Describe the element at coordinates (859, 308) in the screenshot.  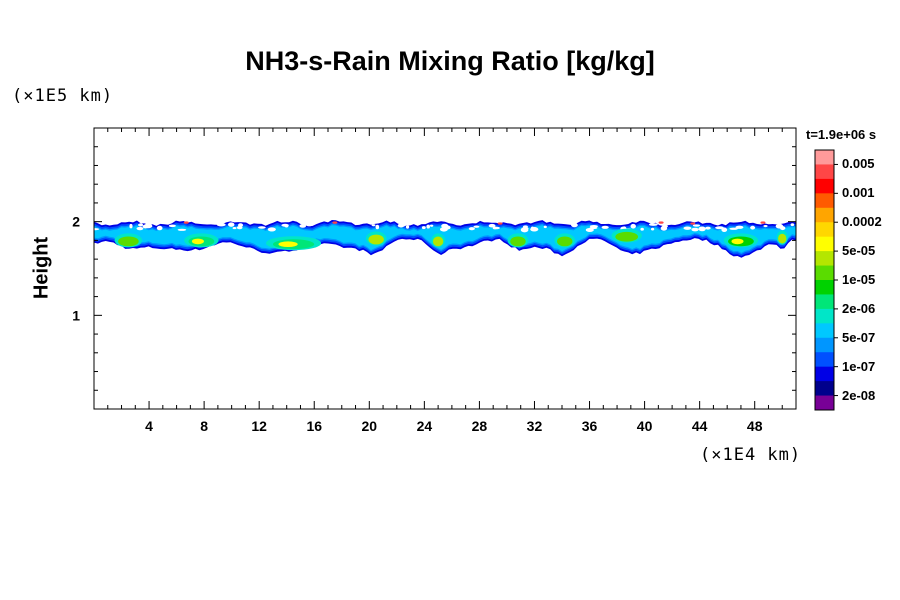
I see `colorbar-label: 2e-06` at that location.